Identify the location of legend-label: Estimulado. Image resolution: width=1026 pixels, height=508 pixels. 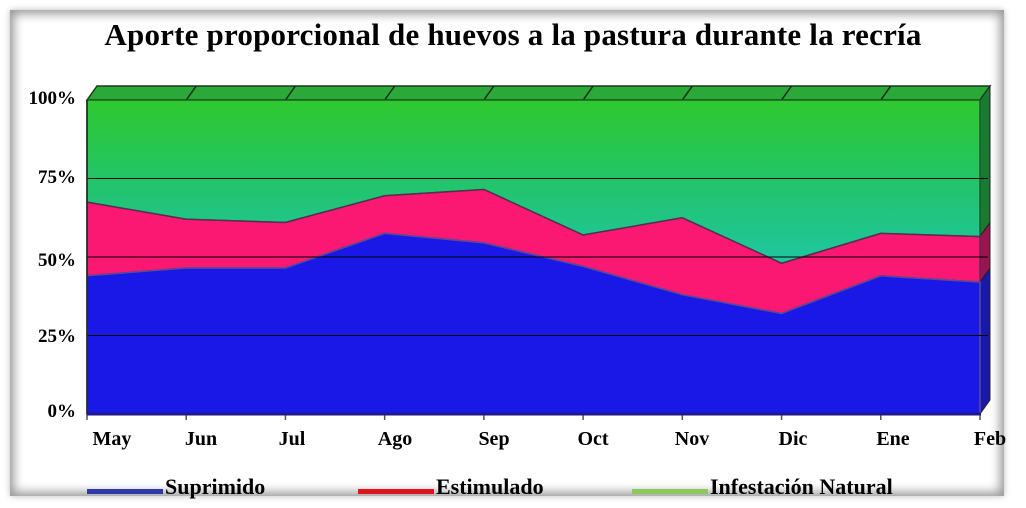
(490, 486).